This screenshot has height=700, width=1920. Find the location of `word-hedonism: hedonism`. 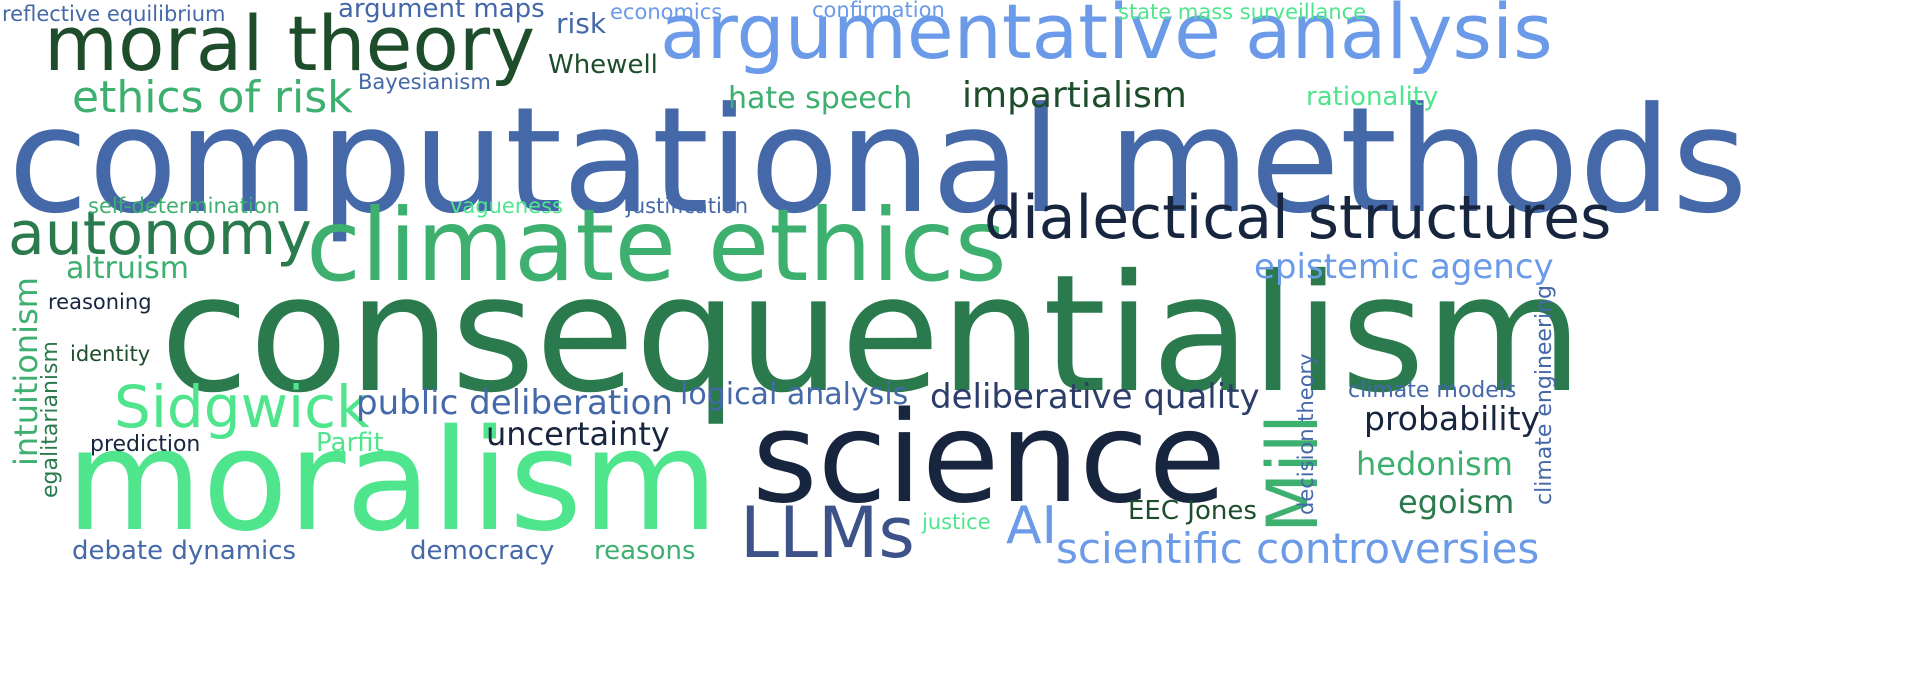

word-hedonism: hedonism is located at coordinates (1434, 464).